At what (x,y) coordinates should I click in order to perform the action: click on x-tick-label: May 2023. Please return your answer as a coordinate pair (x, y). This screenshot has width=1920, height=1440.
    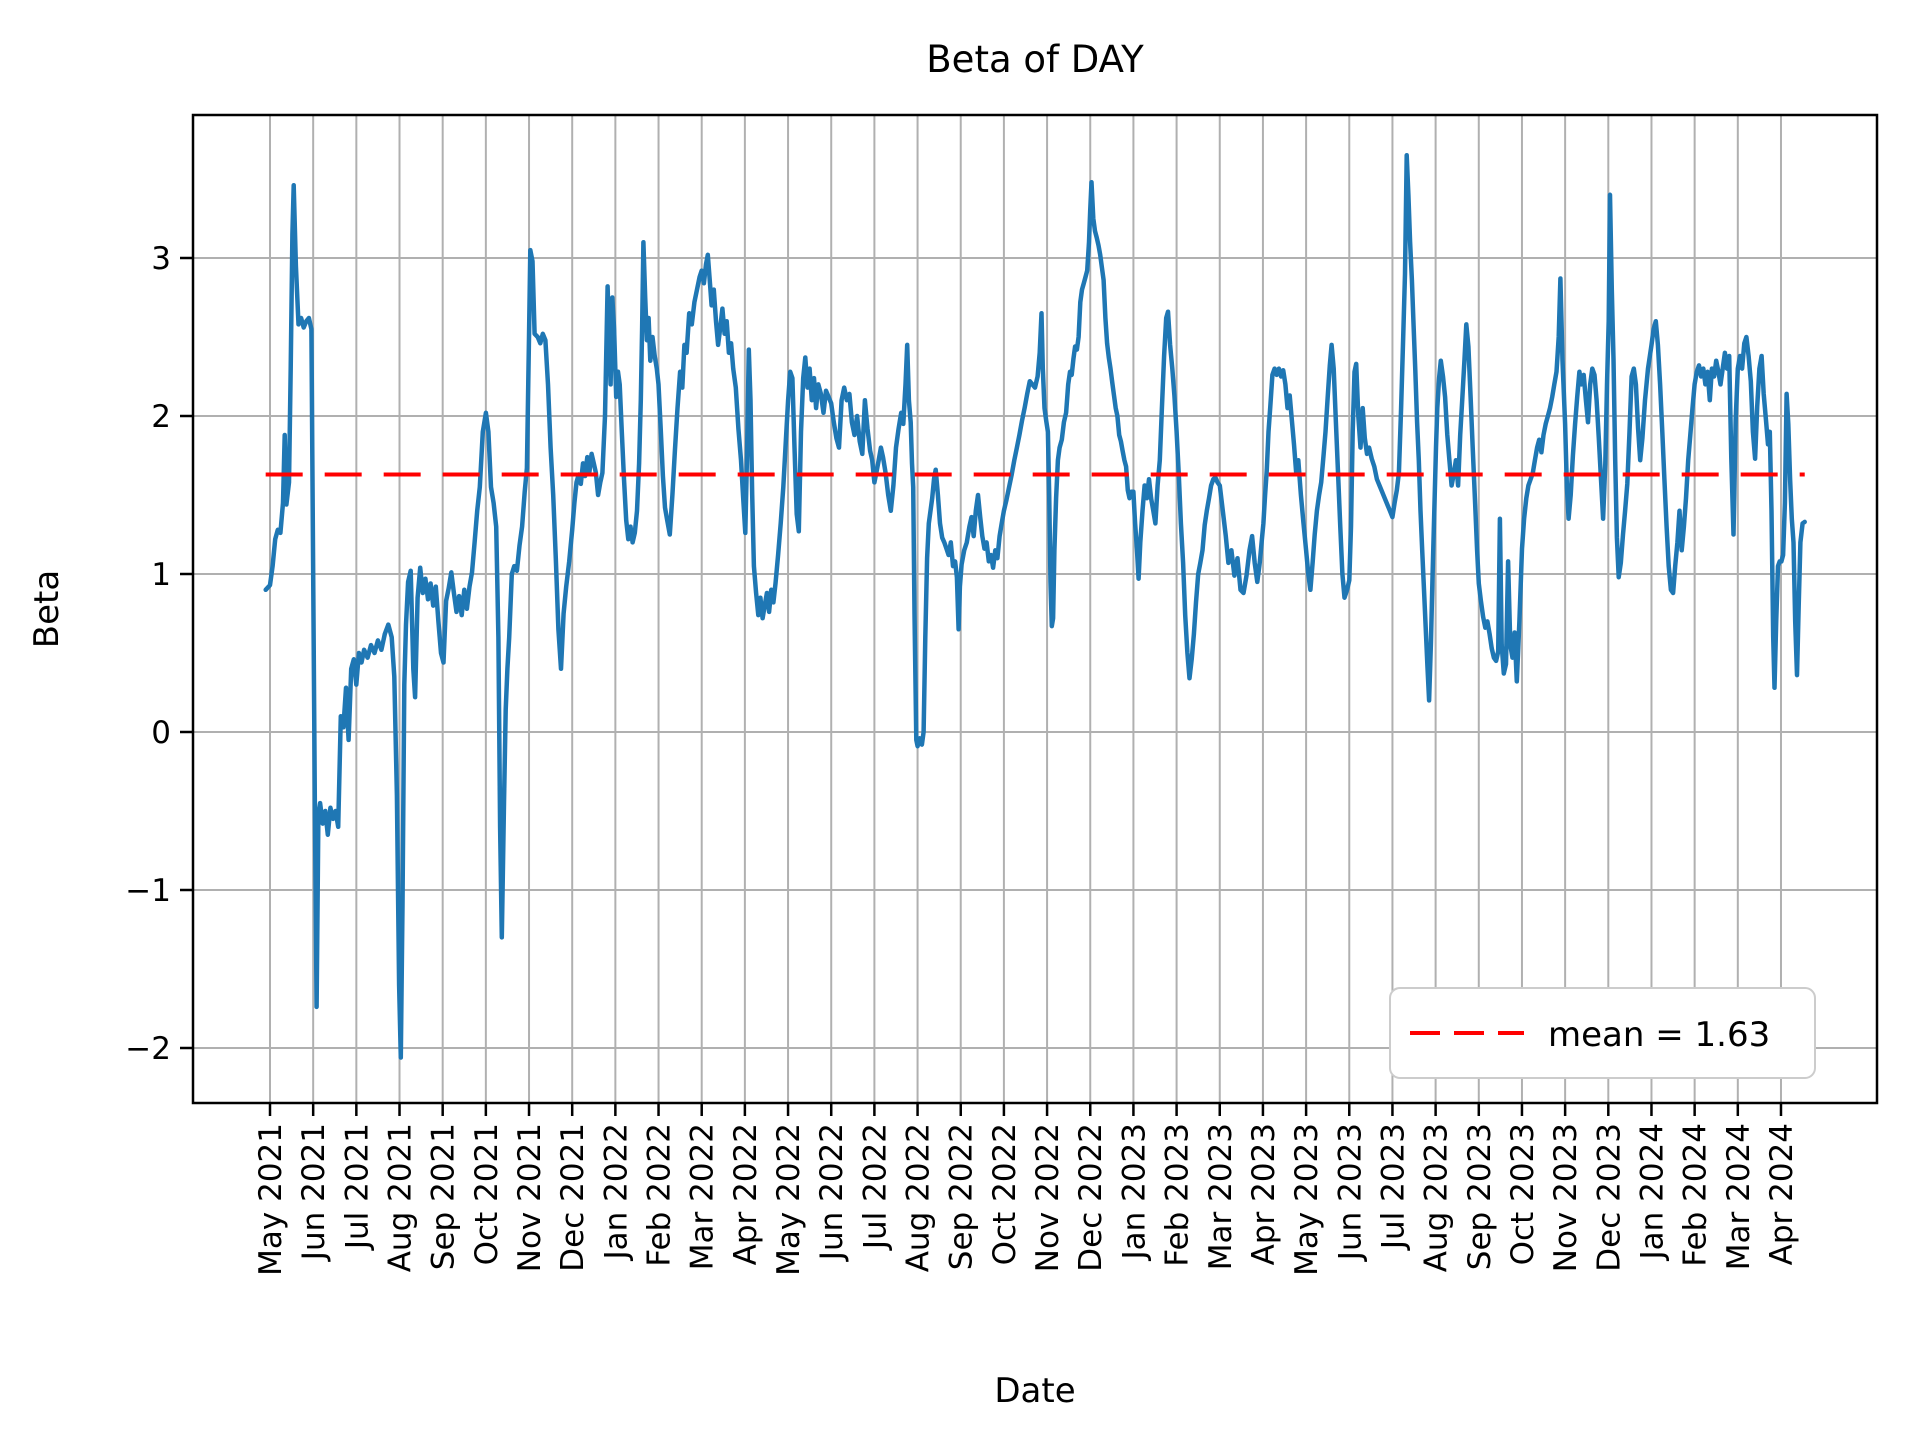
    Looking at the image, I should click on (1307, 1199).